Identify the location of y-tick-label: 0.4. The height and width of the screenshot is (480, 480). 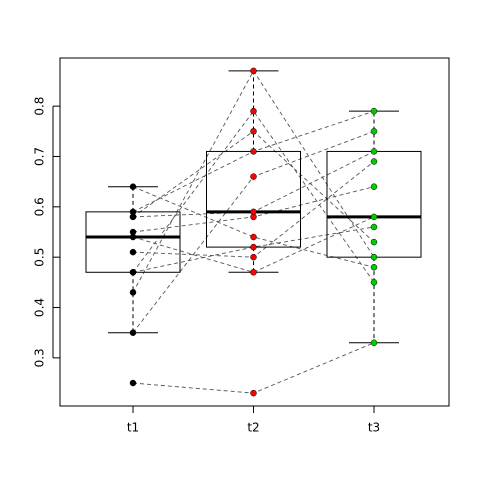
(40, 307).